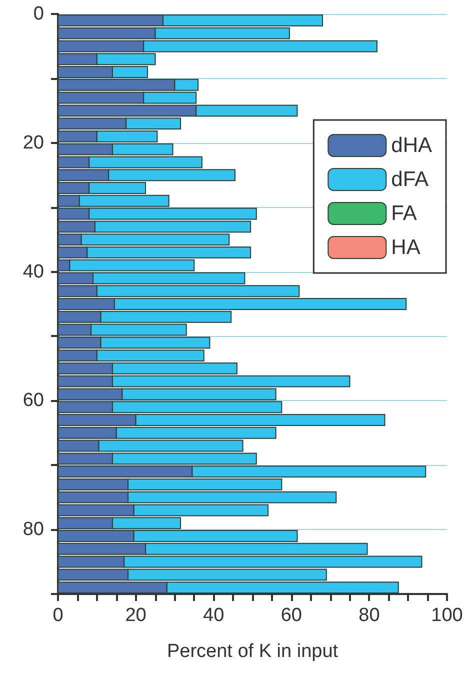 Image resolution: width=476 pixels, height=690 pixels. What do you see at coordinates (404, 213) in the screenshot?
I see `legend-label: FA` at bounding box center [404, 213].